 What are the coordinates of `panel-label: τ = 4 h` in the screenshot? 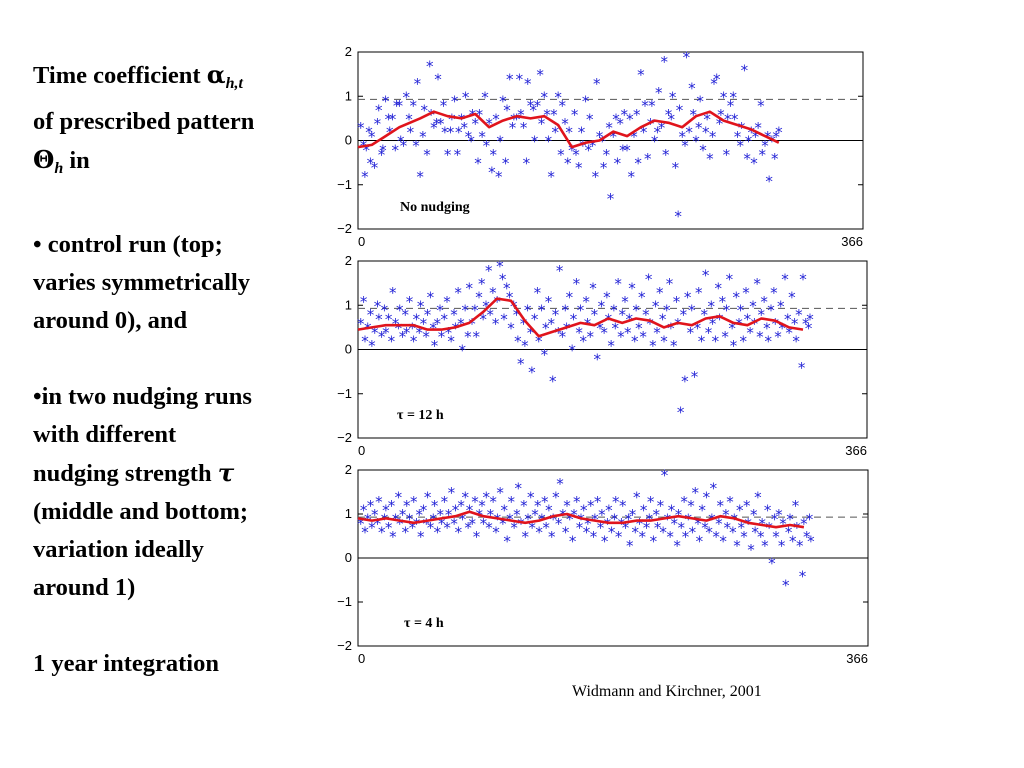 It's located at (424, 623).